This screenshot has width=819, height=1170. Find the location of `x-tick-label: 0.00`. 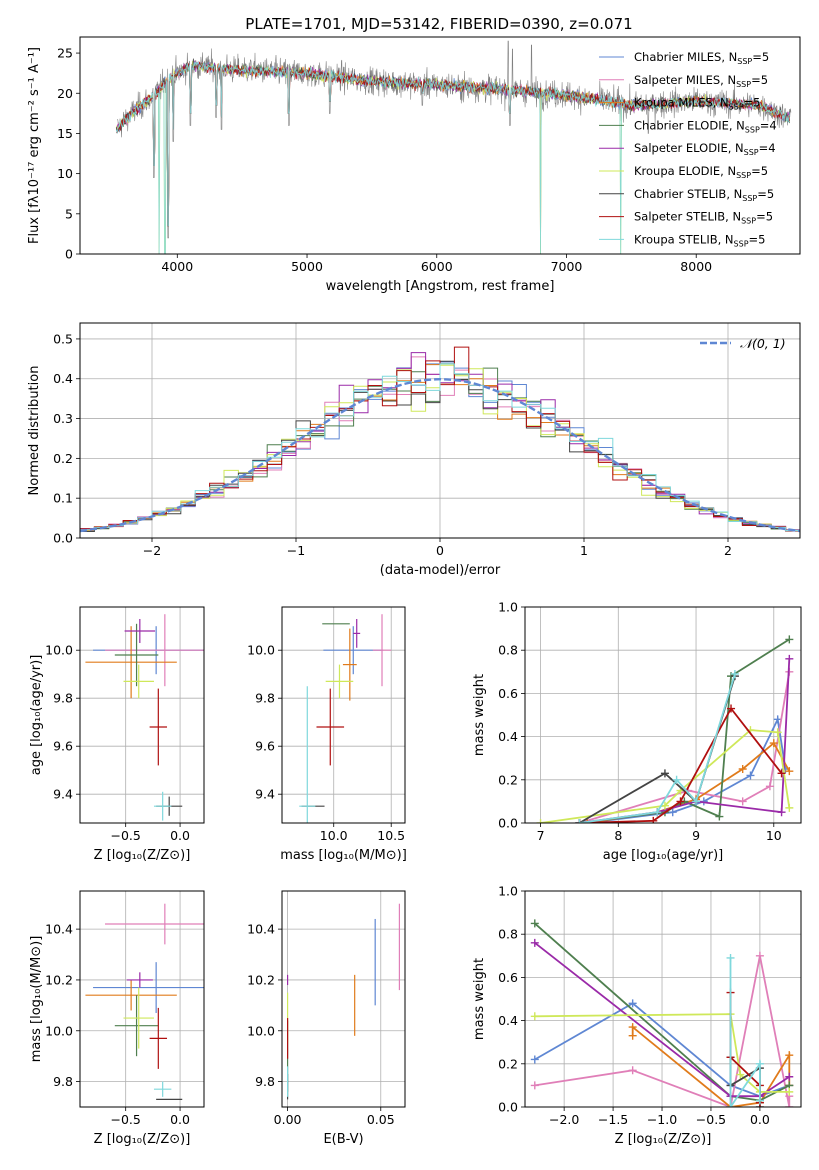

x-tick-label: 0.00 is located at coordinates (288, 1119).